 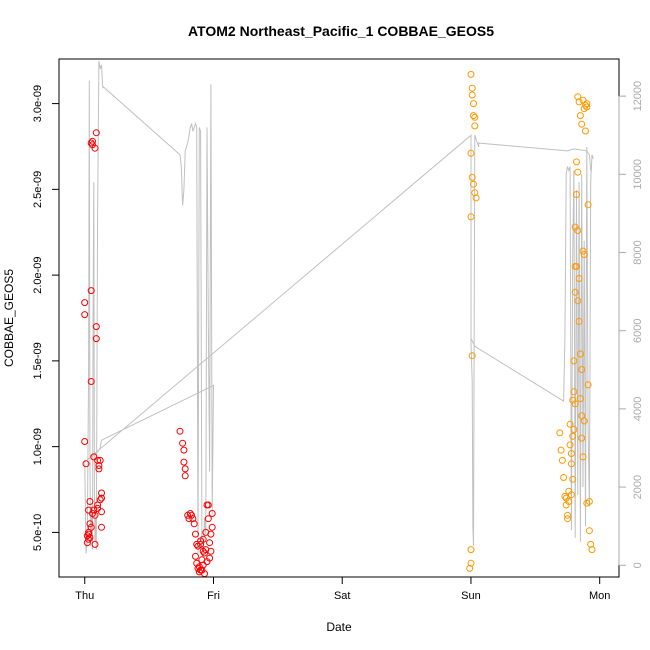 I want to click on y-right-tick-label: 6000, so click(x=638, y=330).